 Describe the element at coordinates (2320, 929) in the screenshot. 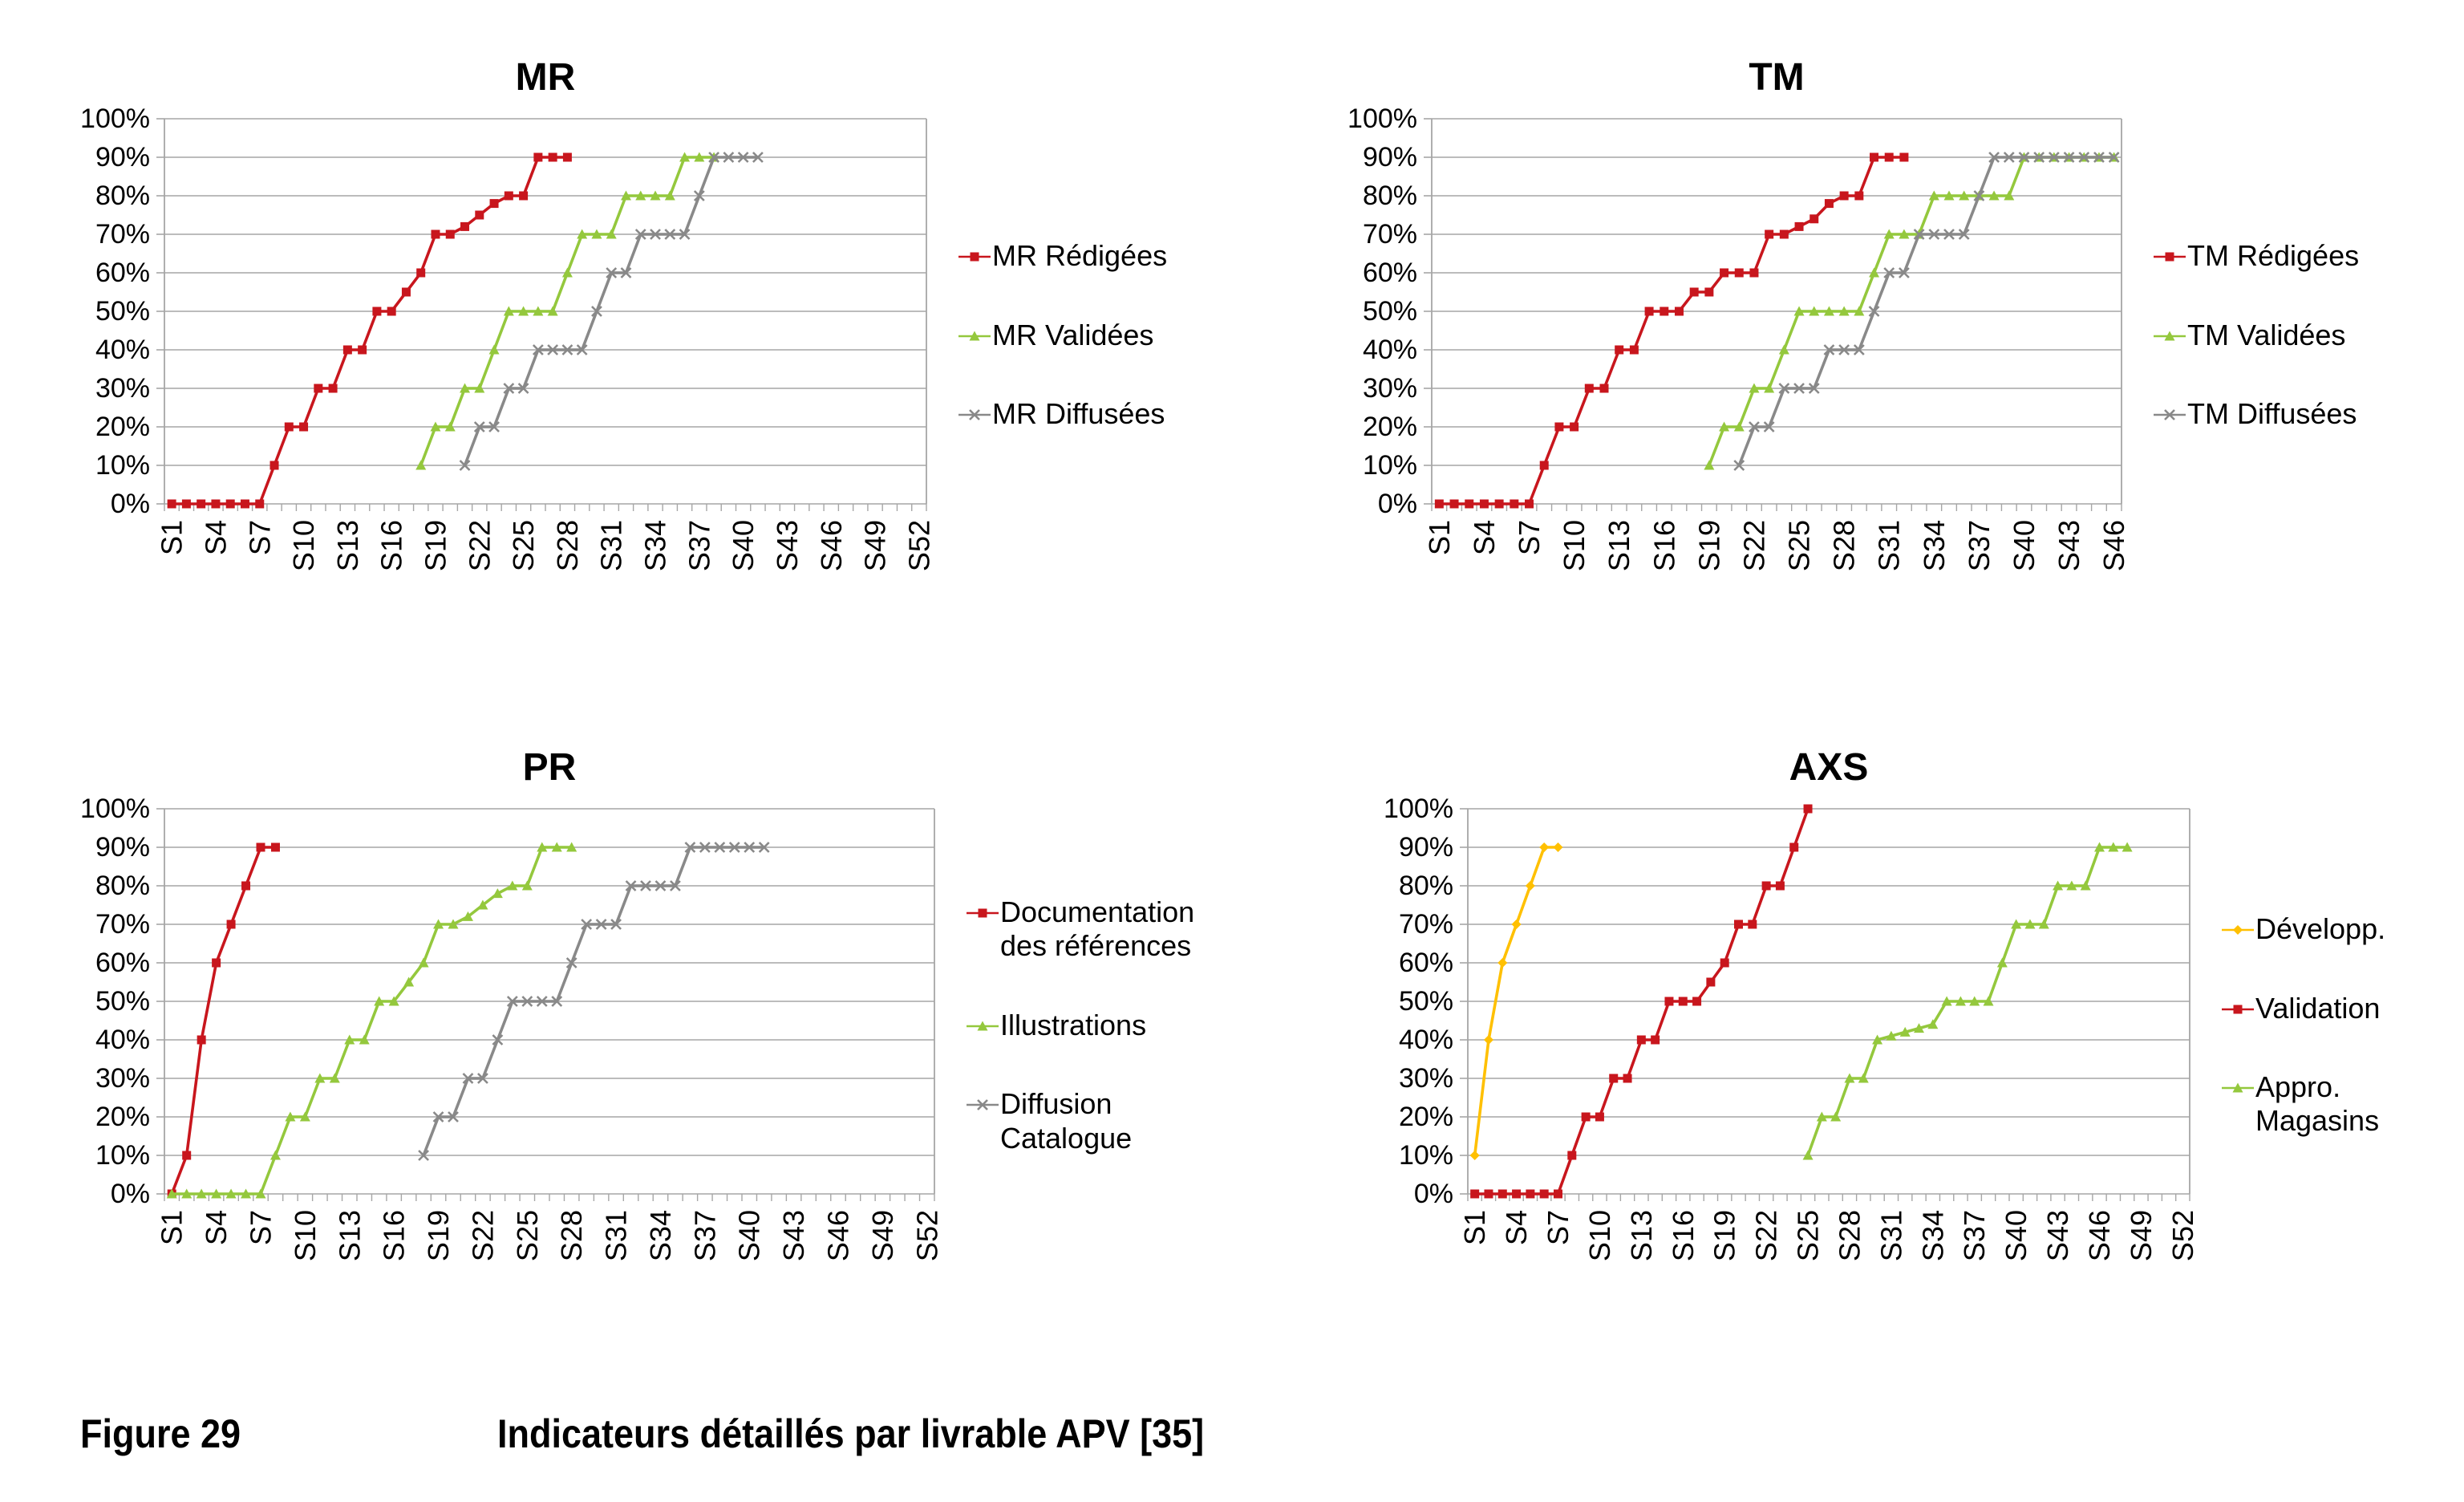

I see `legend-label: Développ.` at that location.